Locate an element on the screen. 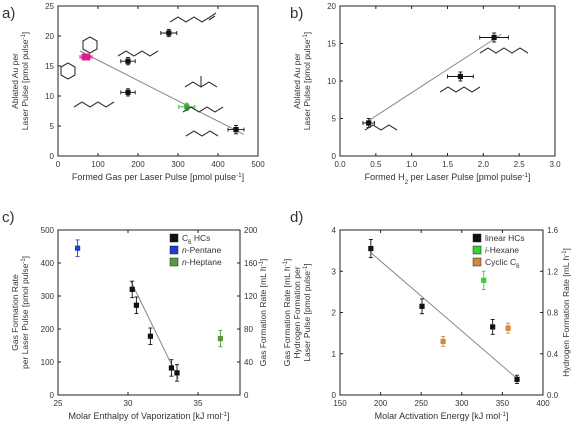 The width and height of the screenshot is (576, 424). y2-tick-label: 160 is located at coordinates (251, 263).